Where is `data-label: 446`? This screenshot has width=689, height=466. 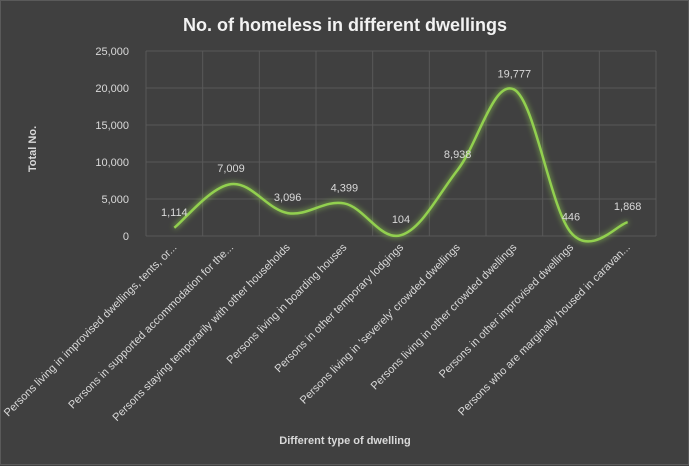
data-label: 446 is located at coordinates (571, 218).